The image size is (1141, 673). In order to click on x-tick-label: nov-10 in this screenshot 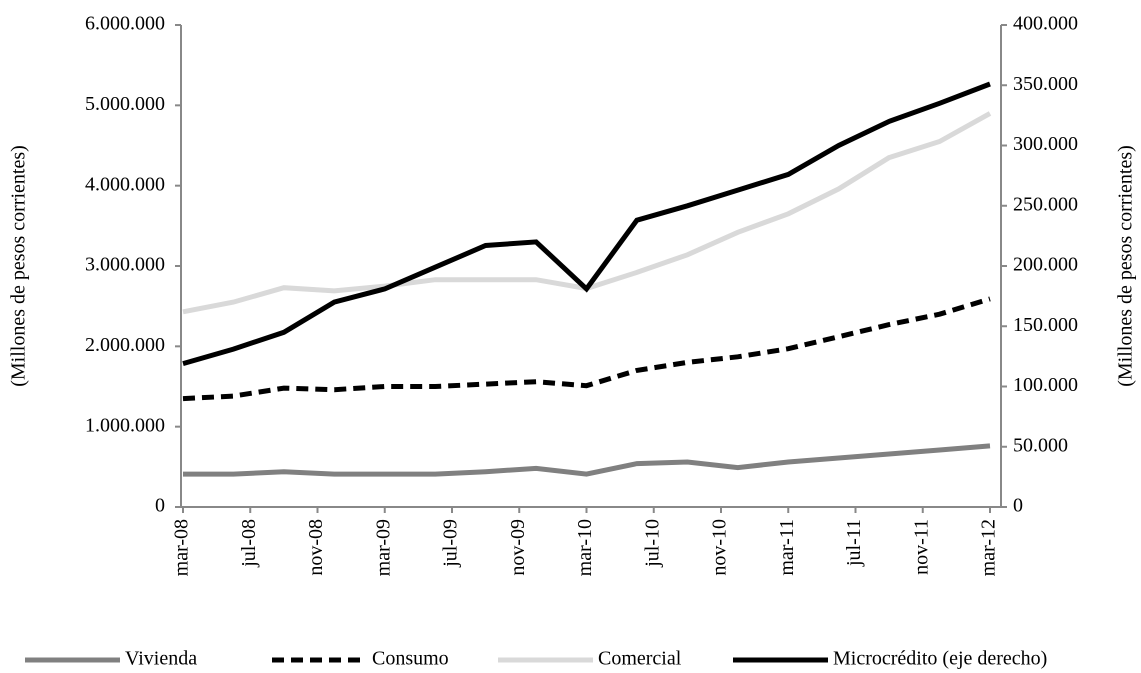, I will do `click(720, 547)`.